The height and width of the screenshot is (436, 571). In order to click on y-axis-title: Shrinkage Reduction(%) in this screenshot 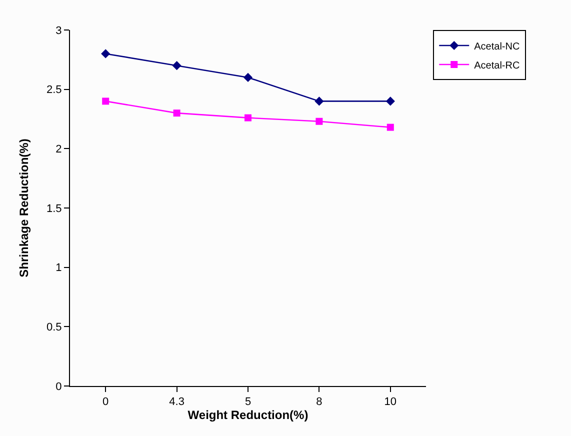, I will do `click(23, 208)`.